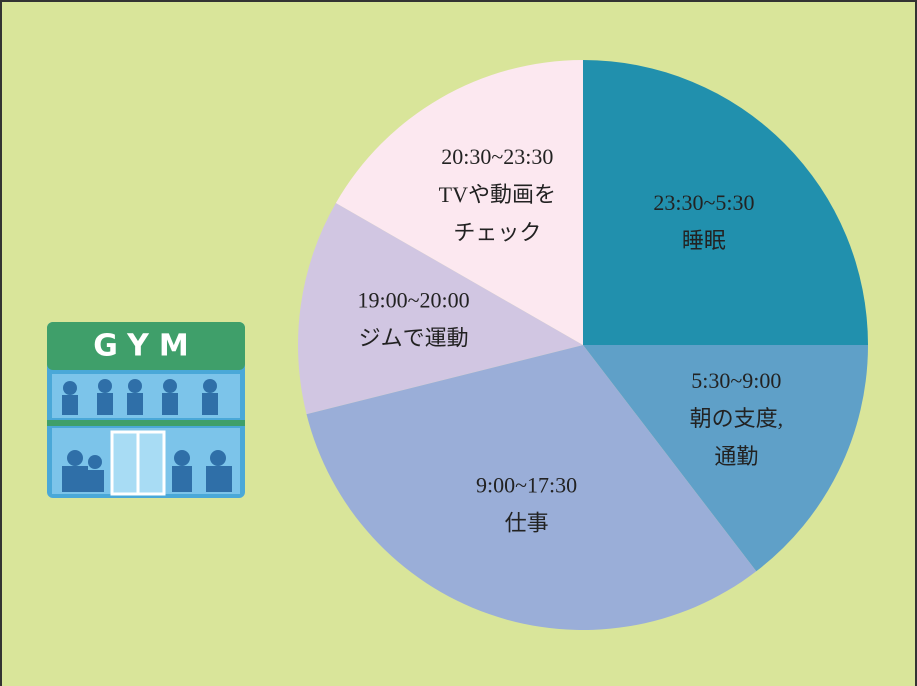 The height and width of the screenshot is (686, 917). What do you see at coordinates (414, 299) in the screenshot?
I see `slice-label: 19:00~20:00` at bounding box center [414, 299].